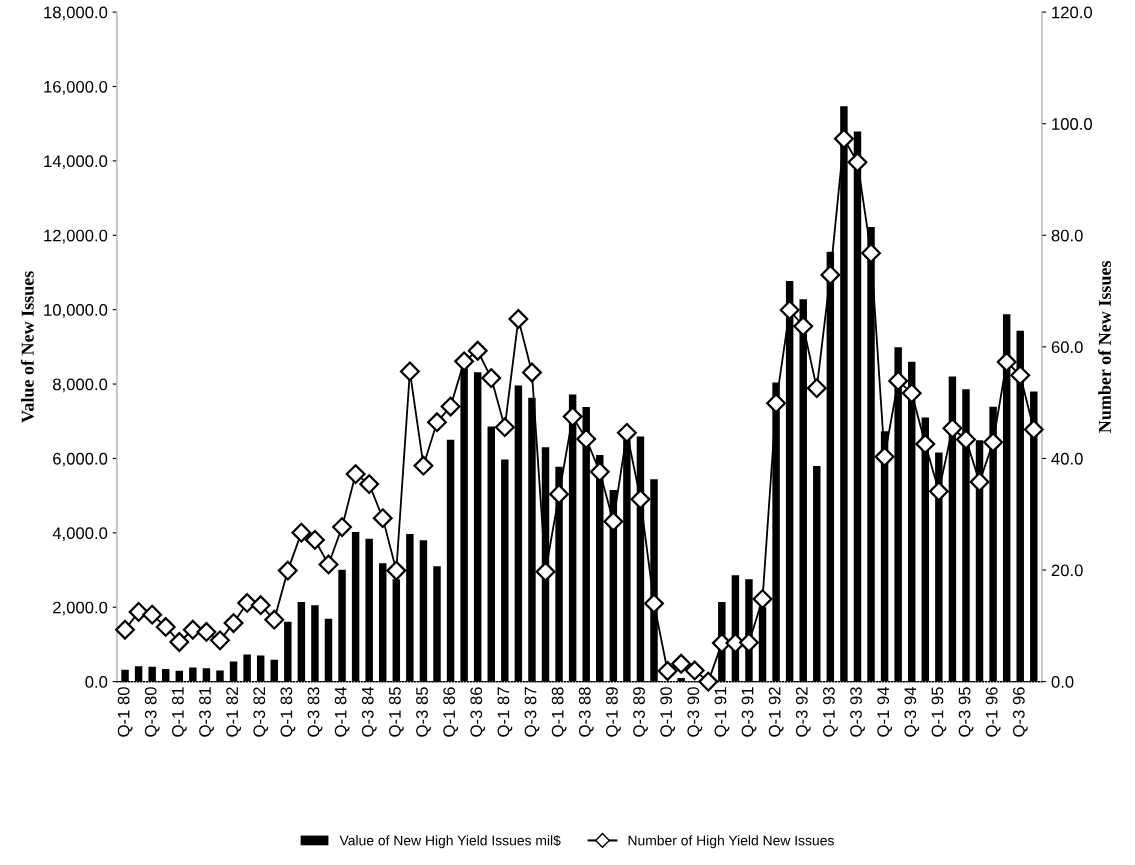 The image size is (1135, 865). Describe the element at coordinates (125, 712) in the screenshot. I see `x-tick-label: Q-1 80` at that location.